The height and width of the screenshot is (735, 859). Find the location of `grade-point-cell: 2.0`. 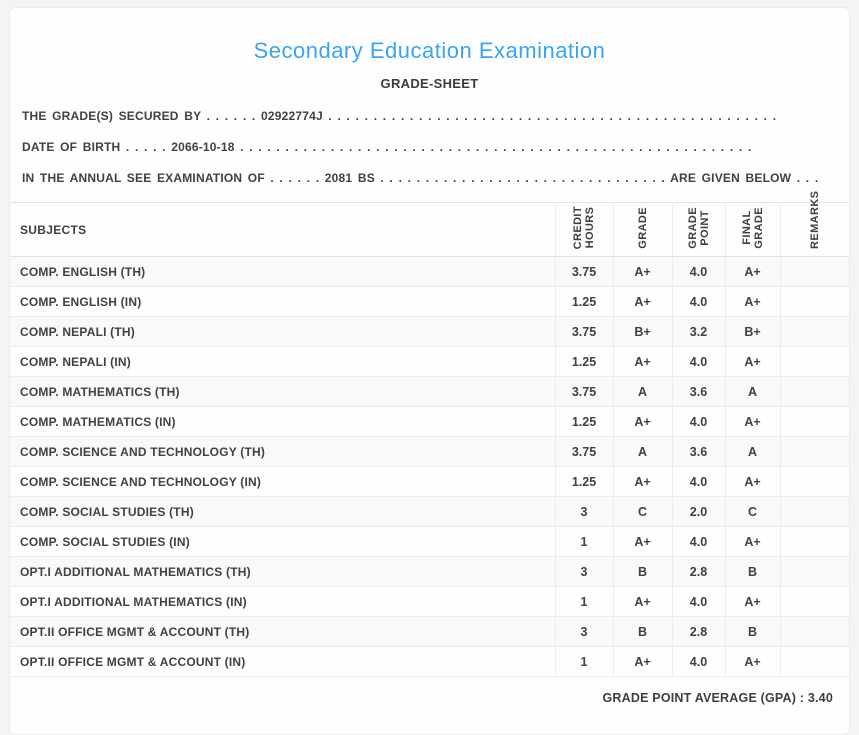

grade-point-cell: 2.0 is located at coordinates (698, 511).